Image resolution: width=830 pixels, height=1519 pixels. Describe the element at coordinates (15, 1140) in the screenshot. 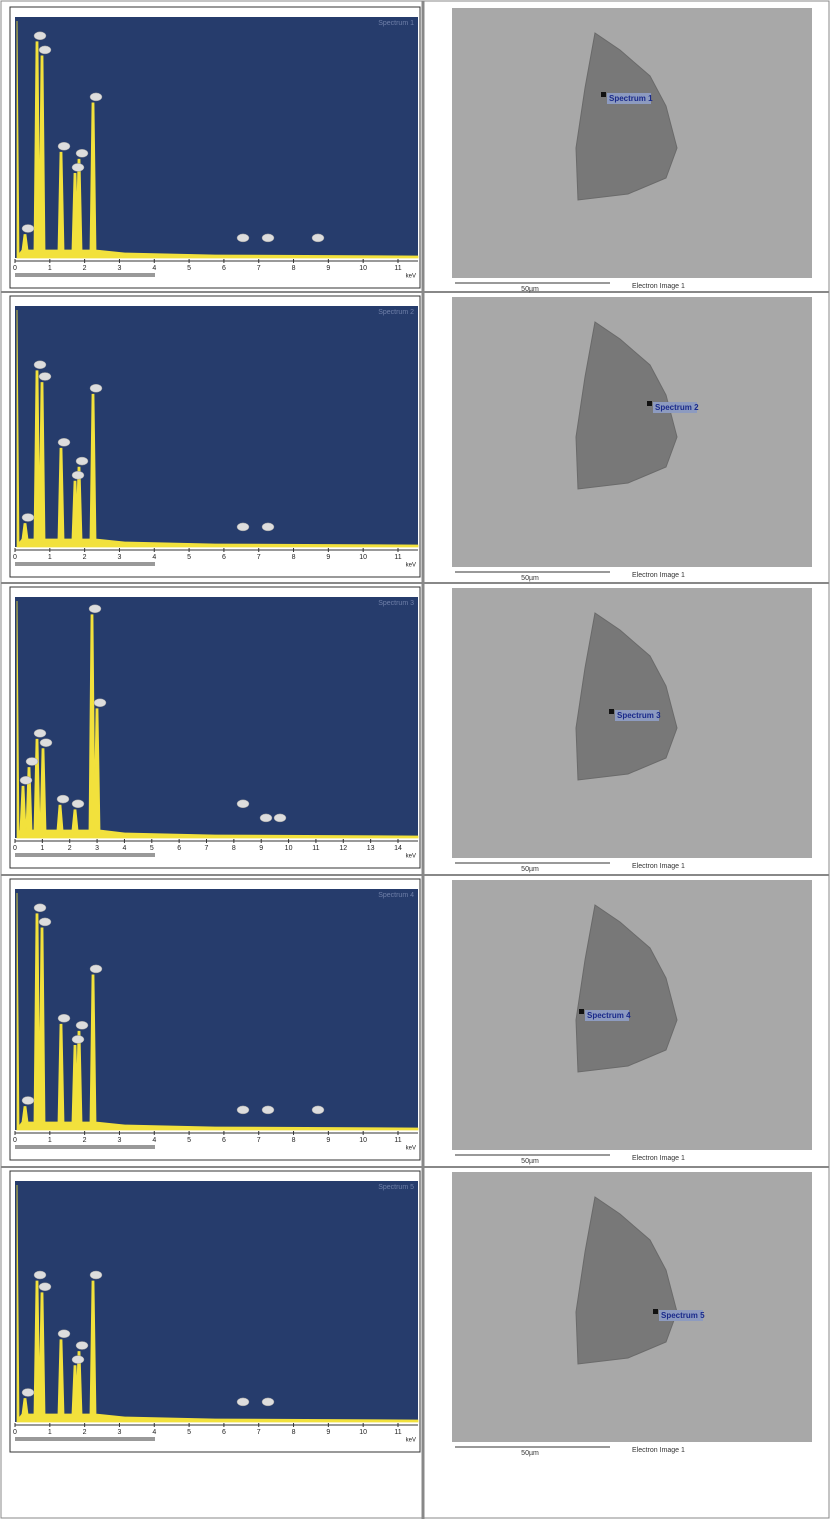

I see `x-tick-label: 0` at that location.